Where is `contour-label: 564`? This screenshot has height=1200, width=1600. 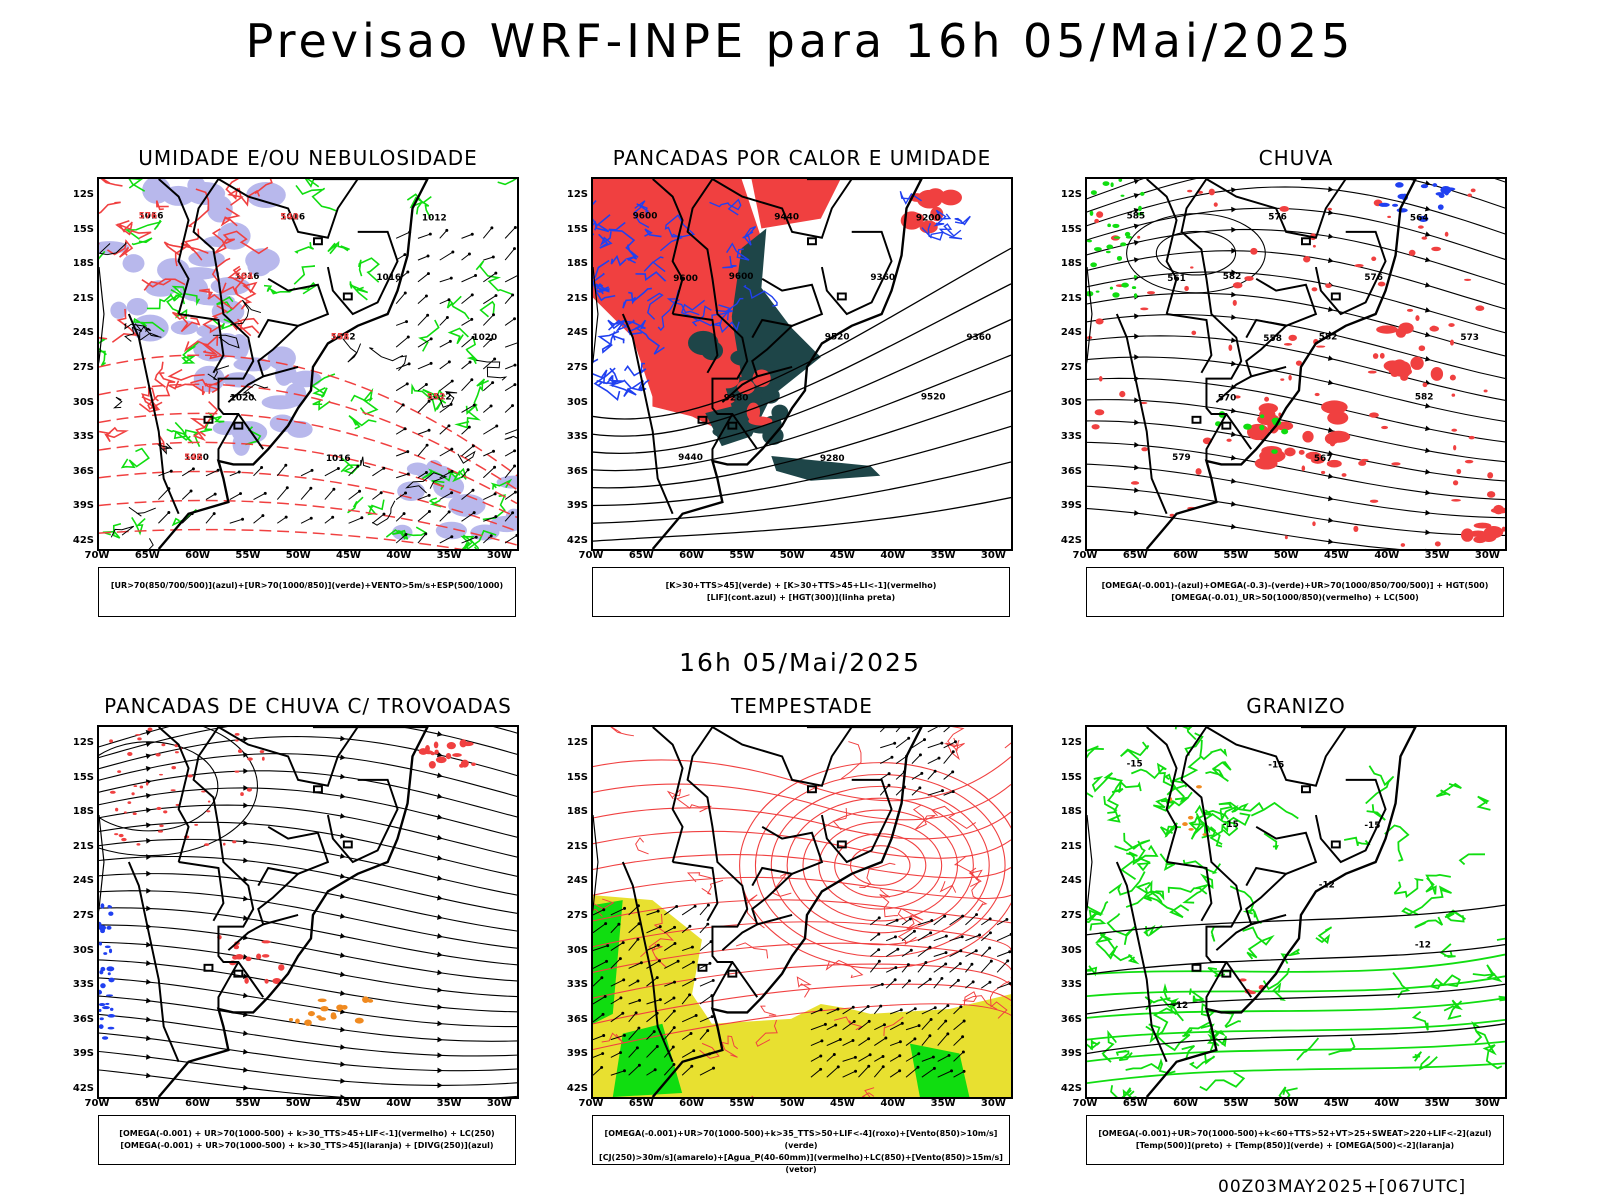
contour-label: 564 is located at coordinates (244, 277).